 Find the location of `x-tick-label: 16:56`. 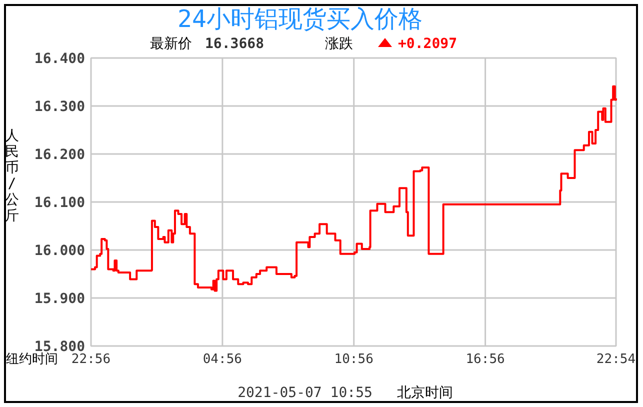

x-tick-label: 16:56 is located at coordinates (485, 359).